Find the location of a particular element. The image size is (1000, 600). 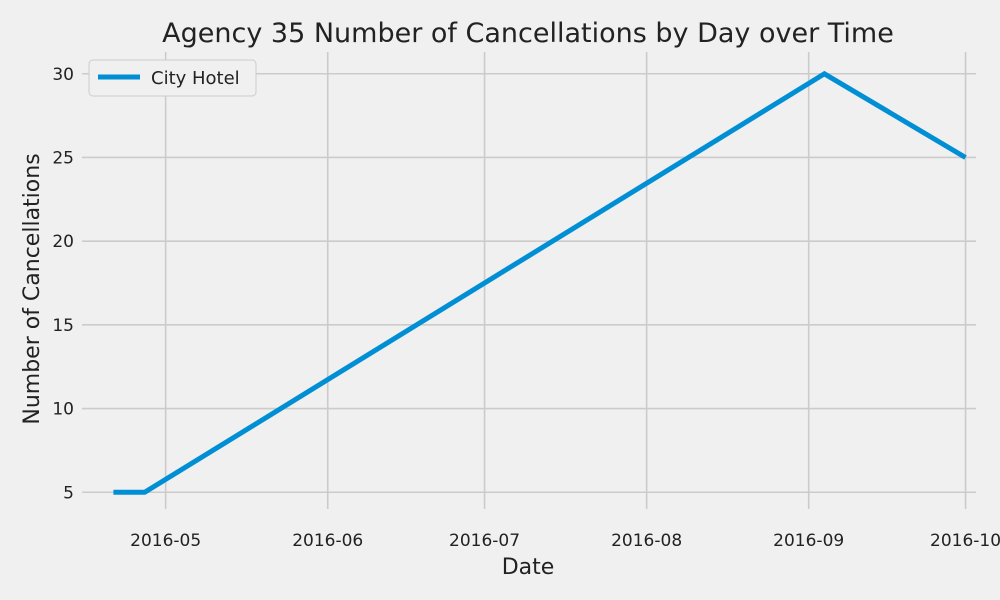

y-tick-label: 25 is located at coordinates (63, 158).